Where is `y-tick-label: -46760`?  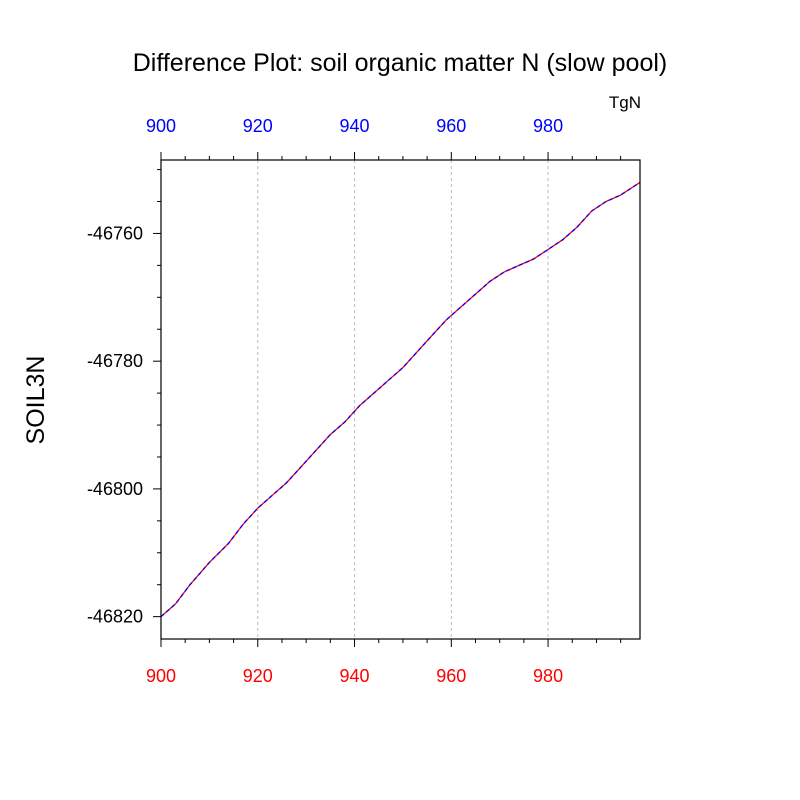
y-tick-label: -46760 is located at coordinates (115, 233).